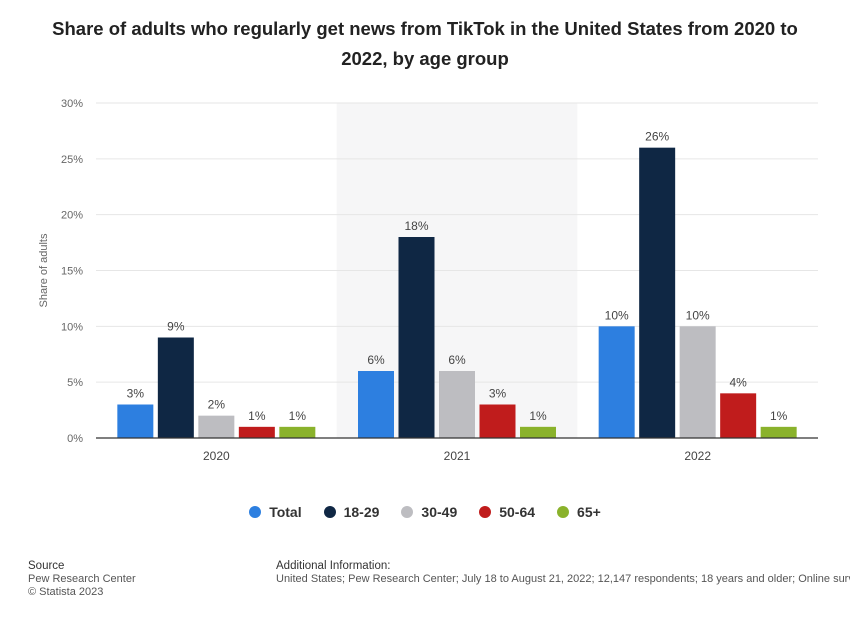  Describe the element at coordinates (517, 512) in the screenshot. I see `legend-label-50-64: 50-64` at that location.